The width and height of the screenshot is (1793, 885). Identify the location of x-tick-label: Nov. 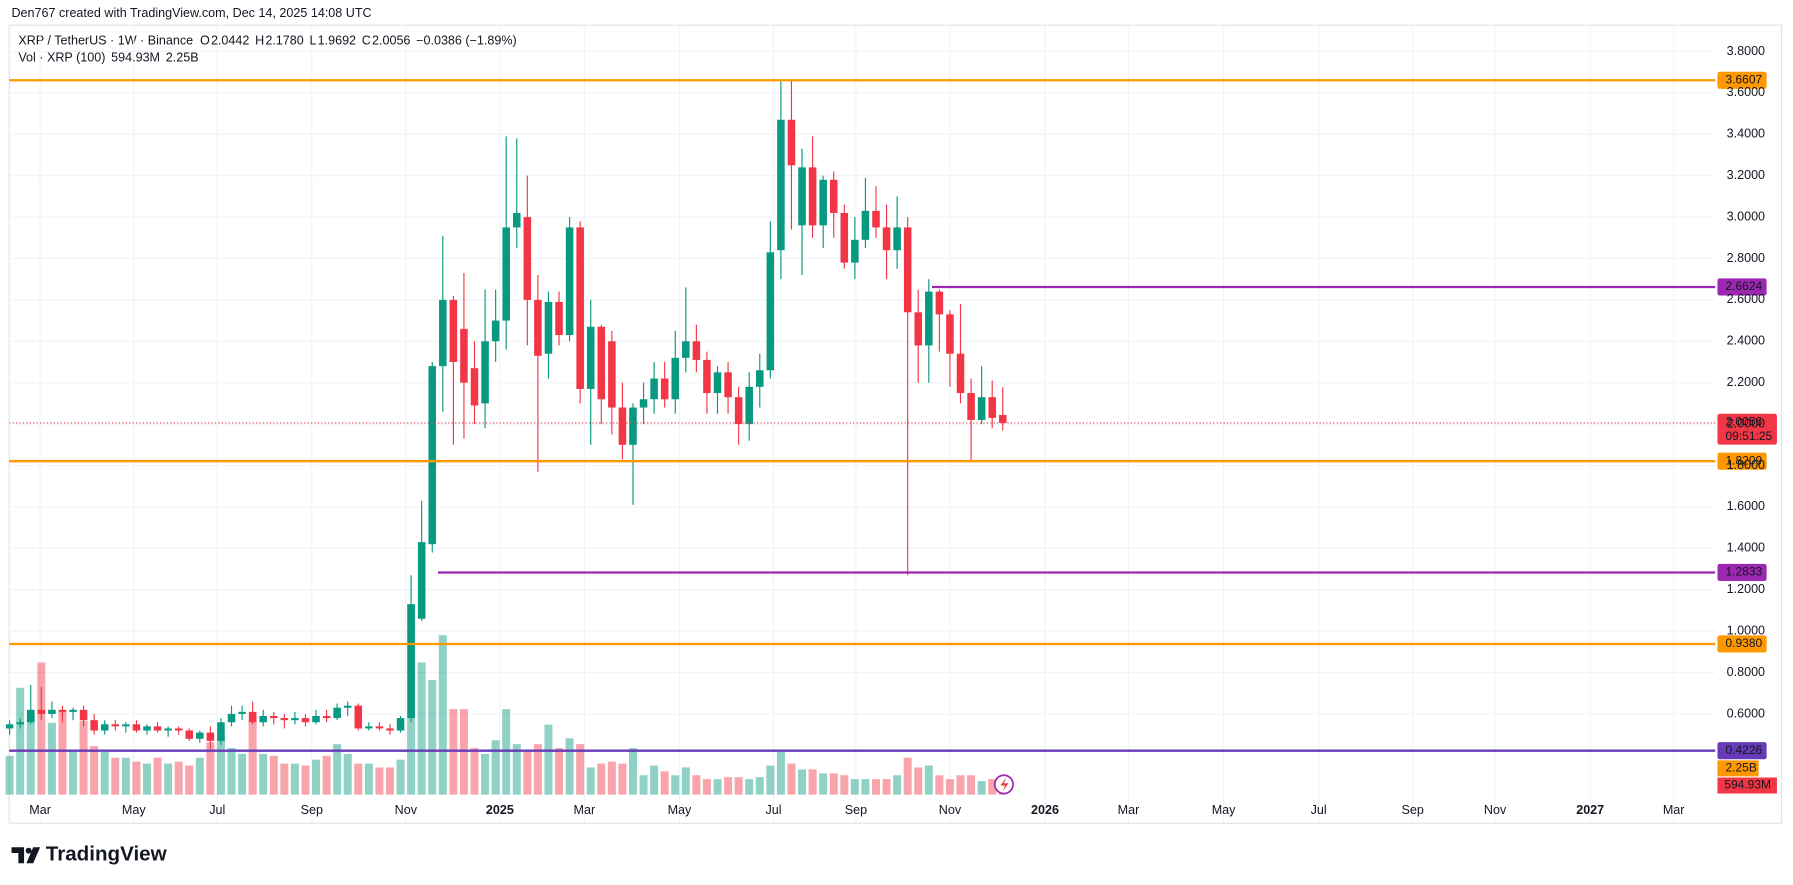
(406, 810).